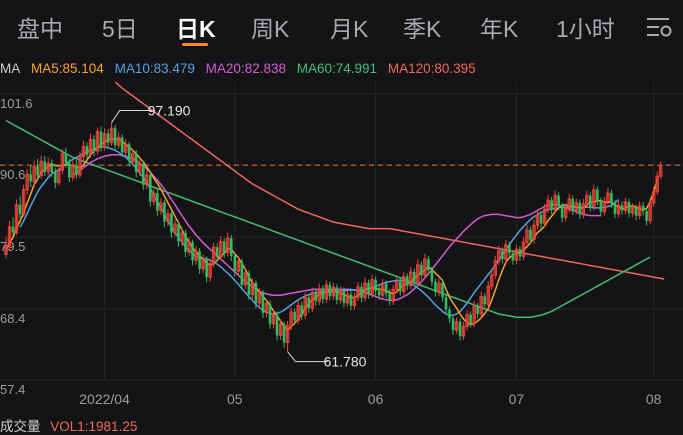  I want to click on tab-intraday: 盘中, so click(40, 29).